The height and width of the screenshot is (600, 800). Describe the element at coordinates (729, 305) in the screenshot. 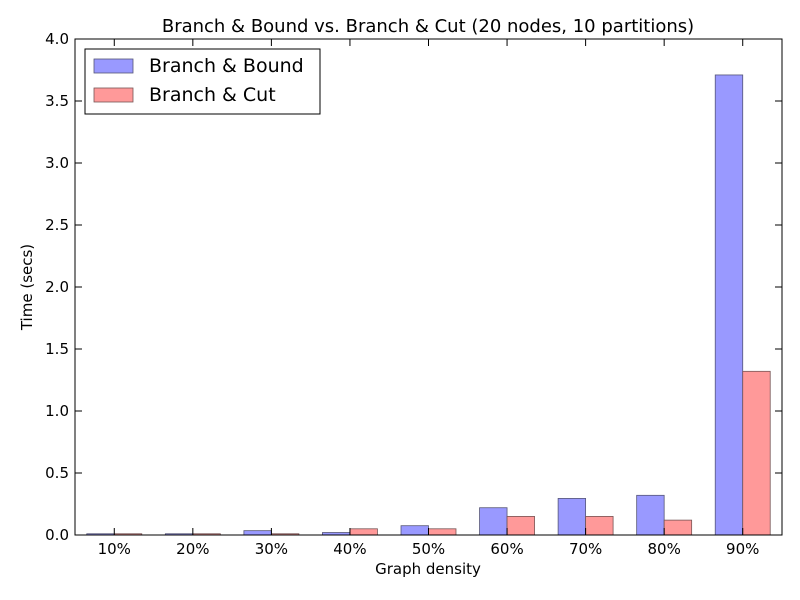

I see `bar-branch-bound-90pct` at that location.